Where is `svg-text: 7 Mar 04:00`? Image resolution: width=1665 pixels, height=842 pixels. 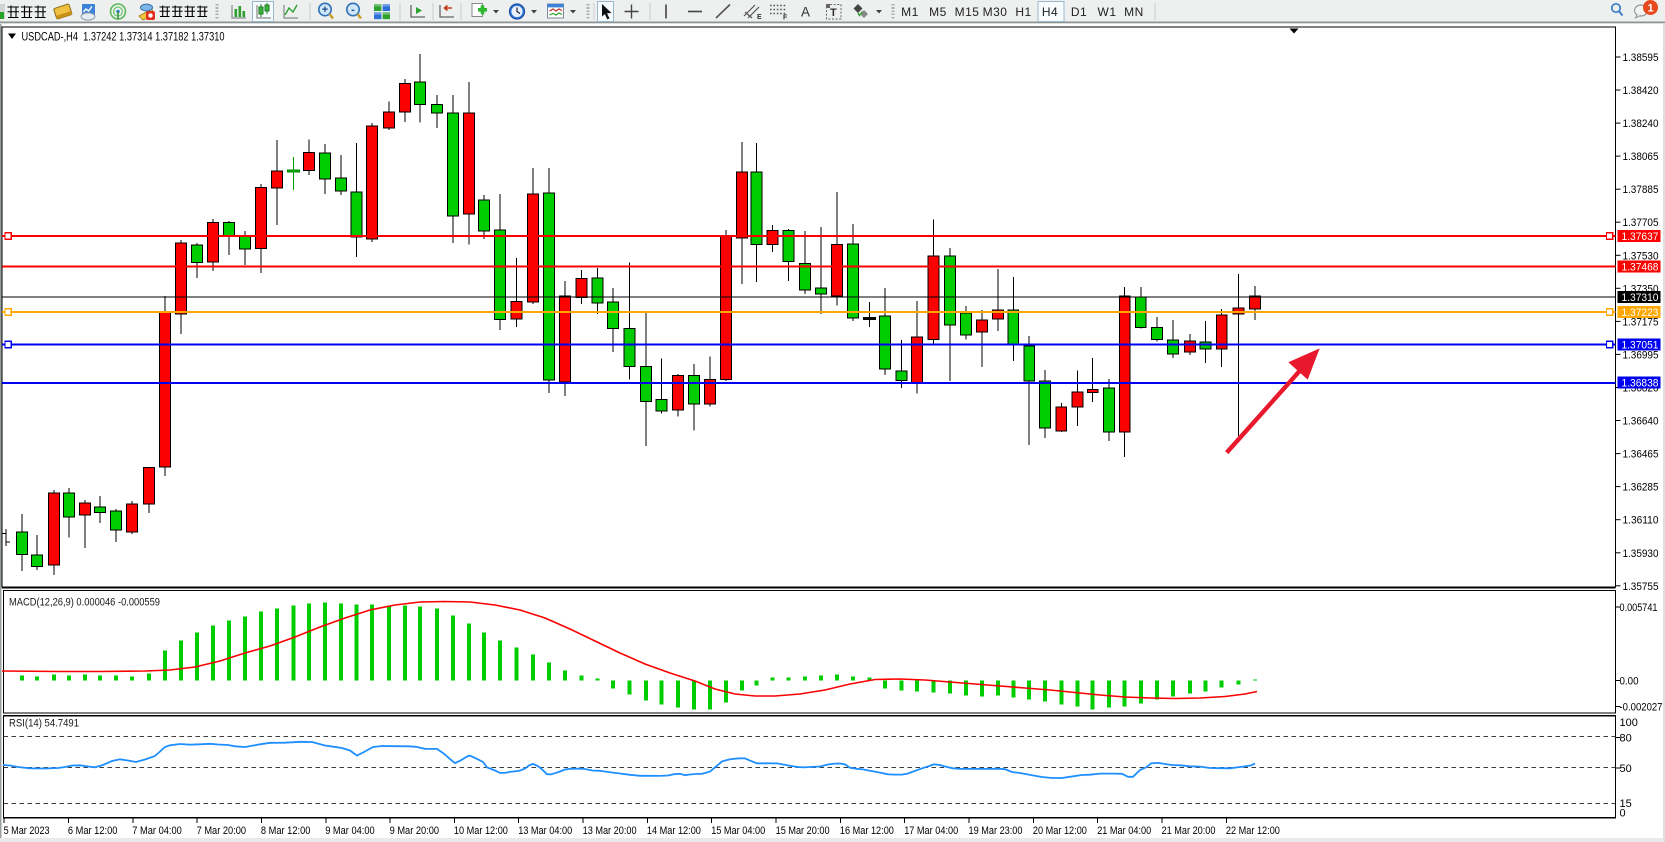 svg-text: 7 Mar 04:00 is located at coordinates (157, 831).